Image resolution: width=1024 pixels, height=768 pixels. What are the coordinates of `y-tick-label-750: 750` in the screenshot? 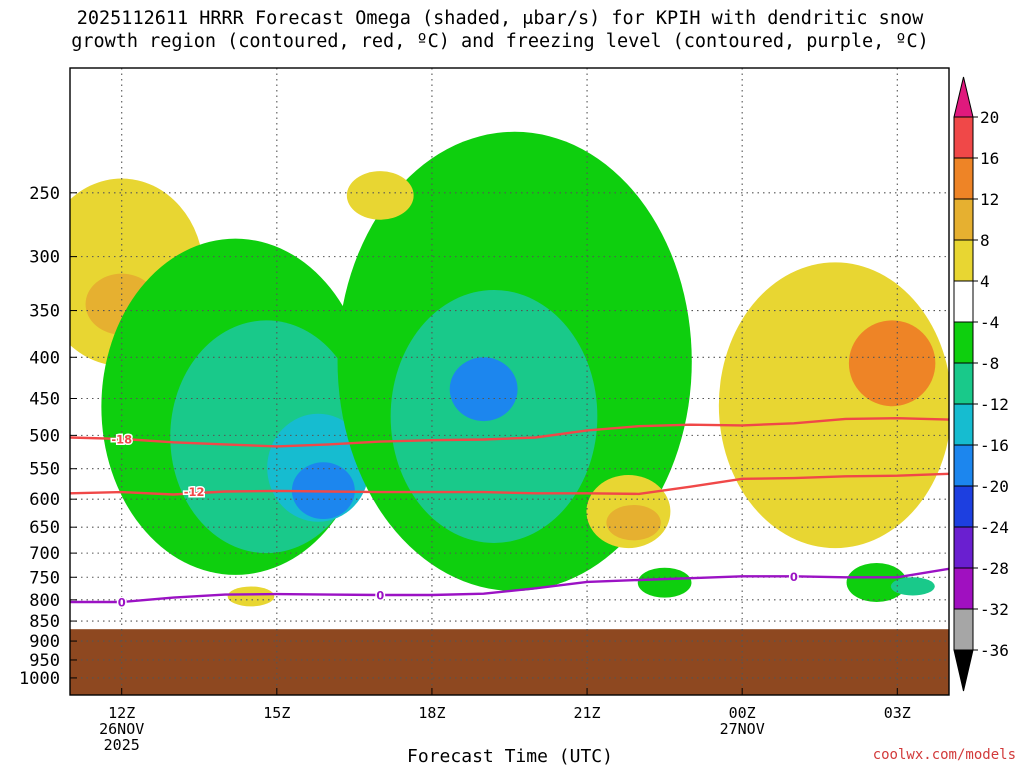 It's located at (44, 578).